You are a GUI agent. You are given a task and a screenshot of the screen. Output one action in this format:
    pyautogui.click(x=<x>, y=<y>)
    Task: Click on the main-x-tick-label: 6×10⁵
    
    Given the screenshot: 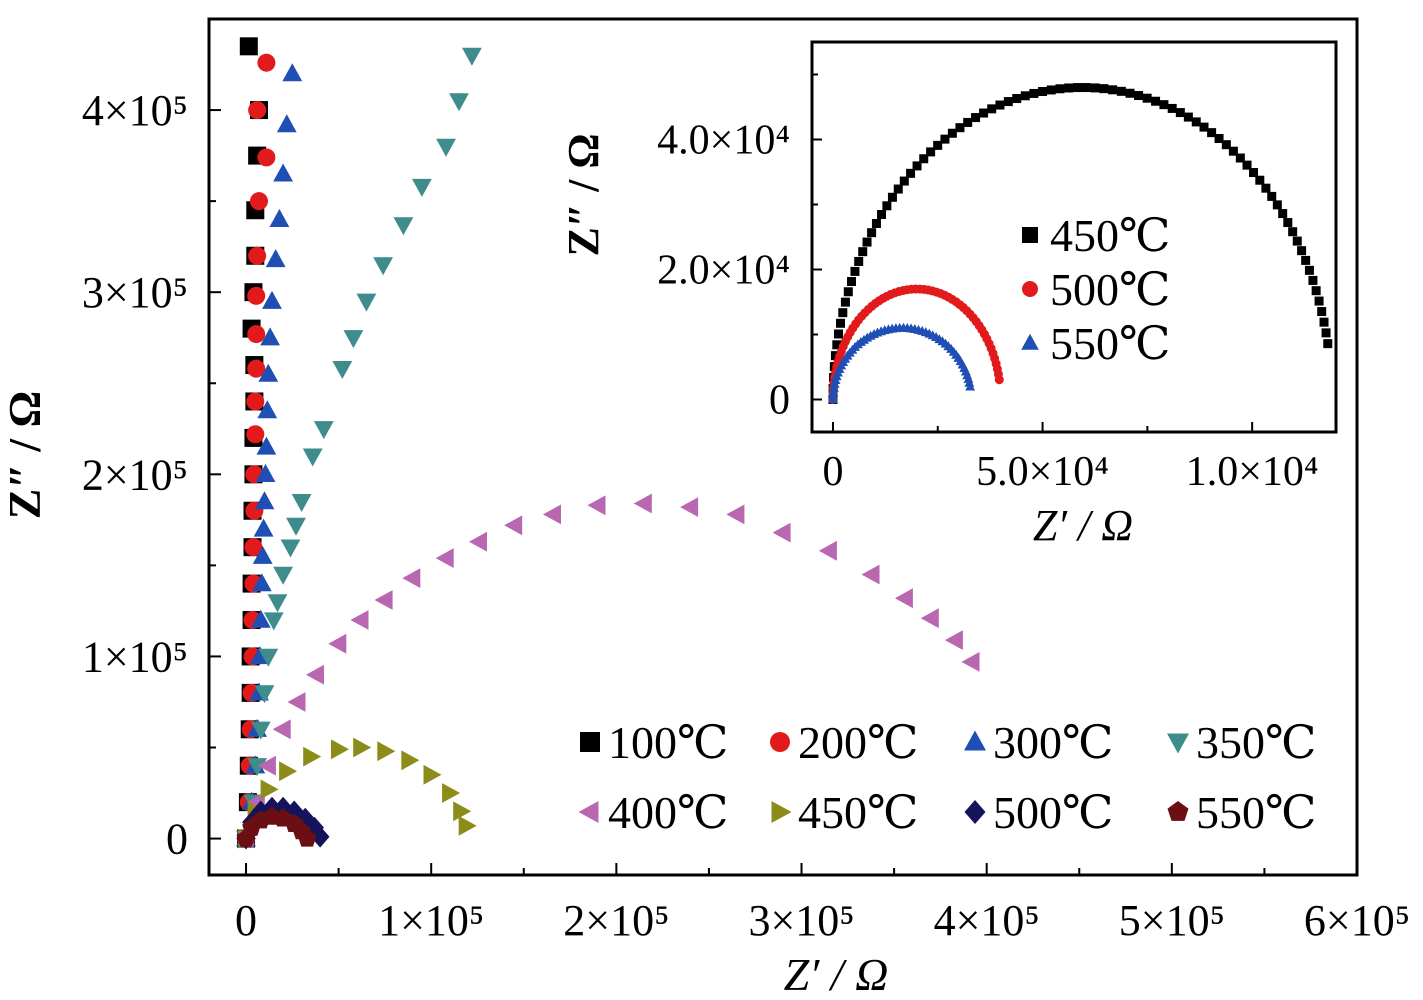 What is the action you would take?
    pyautogui.click(x=1357, y=920)
    